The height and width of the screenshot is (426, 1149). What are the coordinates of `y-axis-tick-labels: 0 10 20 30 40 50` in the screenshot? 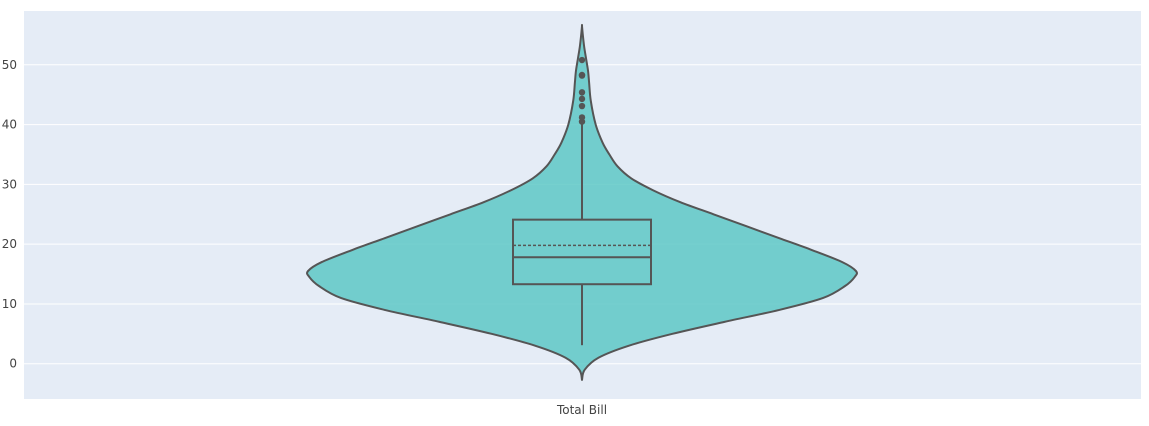 It's located at (9, 214).